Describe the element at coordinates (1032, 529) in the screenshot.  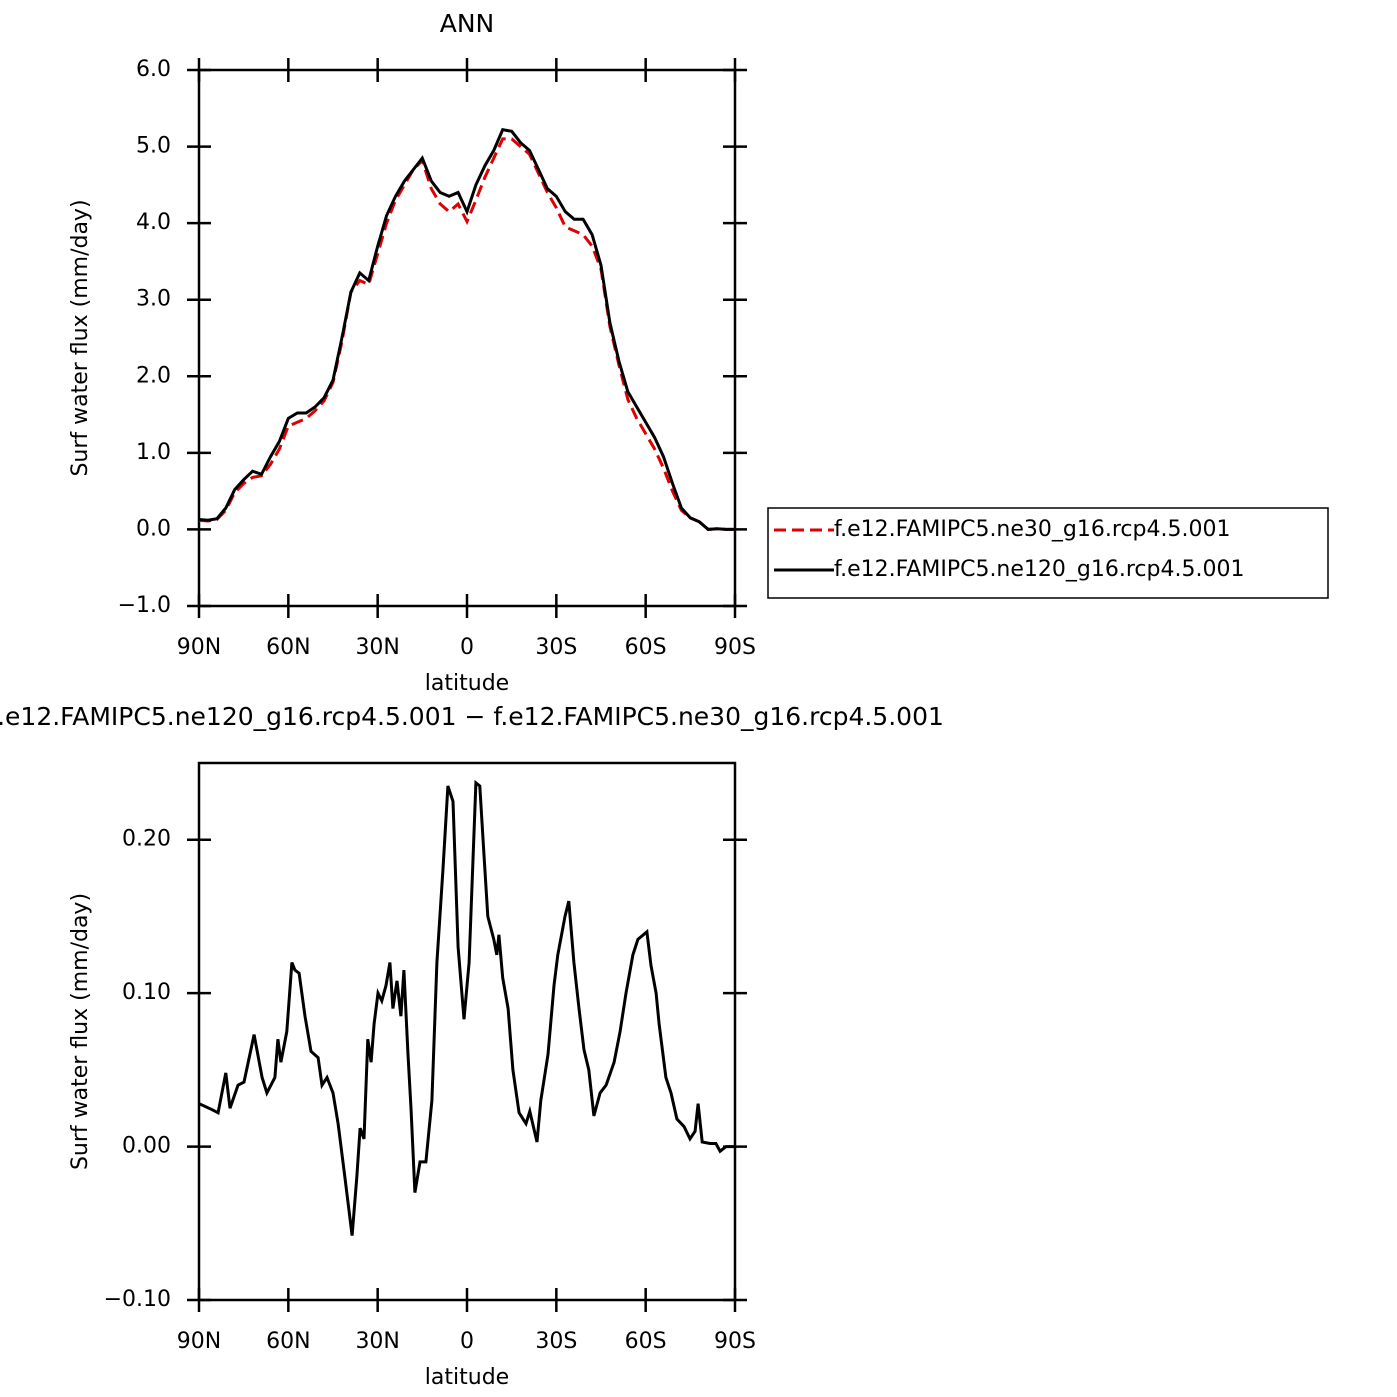
I see `legend-label: f.e12.FAMIPC5.ne30_g16.rcp4.5.001` at that location.